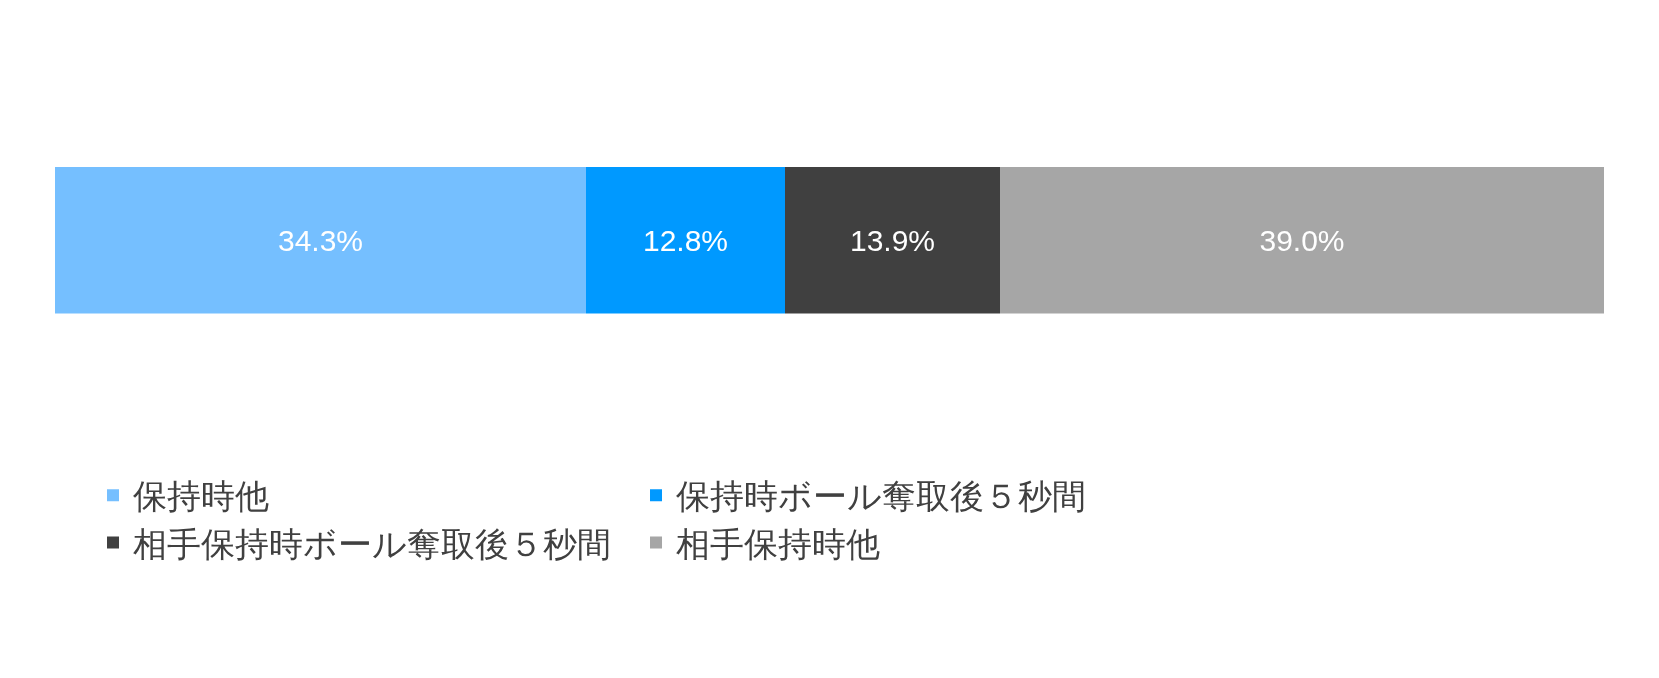 This screenshot has height=678, width=1659. I want to click on legend-label: 相手保持時ボール奪取後５秒間, so click(372, 543).